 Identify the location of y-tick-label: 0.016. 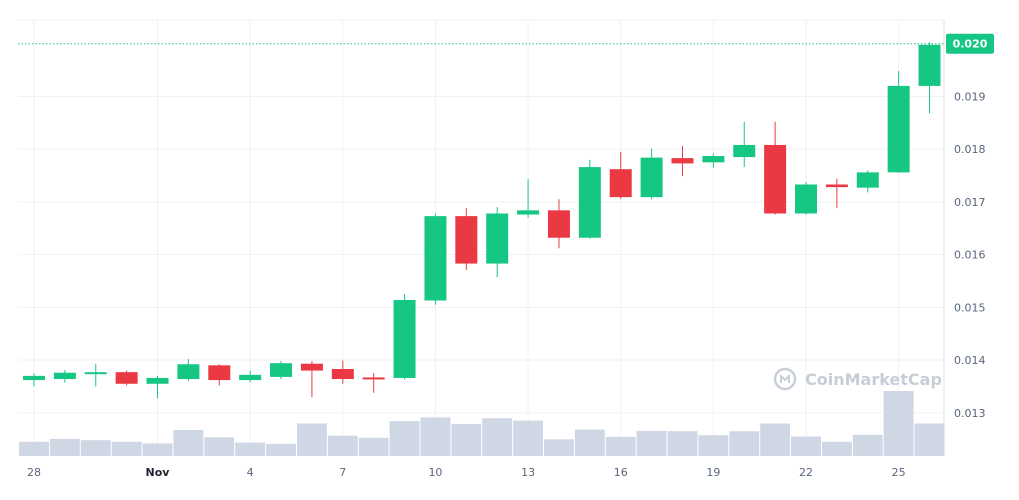
(970, 255).